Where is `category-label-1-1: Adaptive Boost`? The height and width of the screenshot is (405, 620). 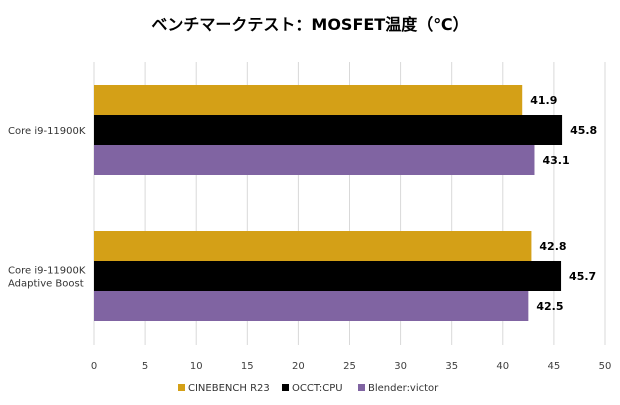 category-label-1-1: Adaptive Boost is located at coordinates (46, 284).